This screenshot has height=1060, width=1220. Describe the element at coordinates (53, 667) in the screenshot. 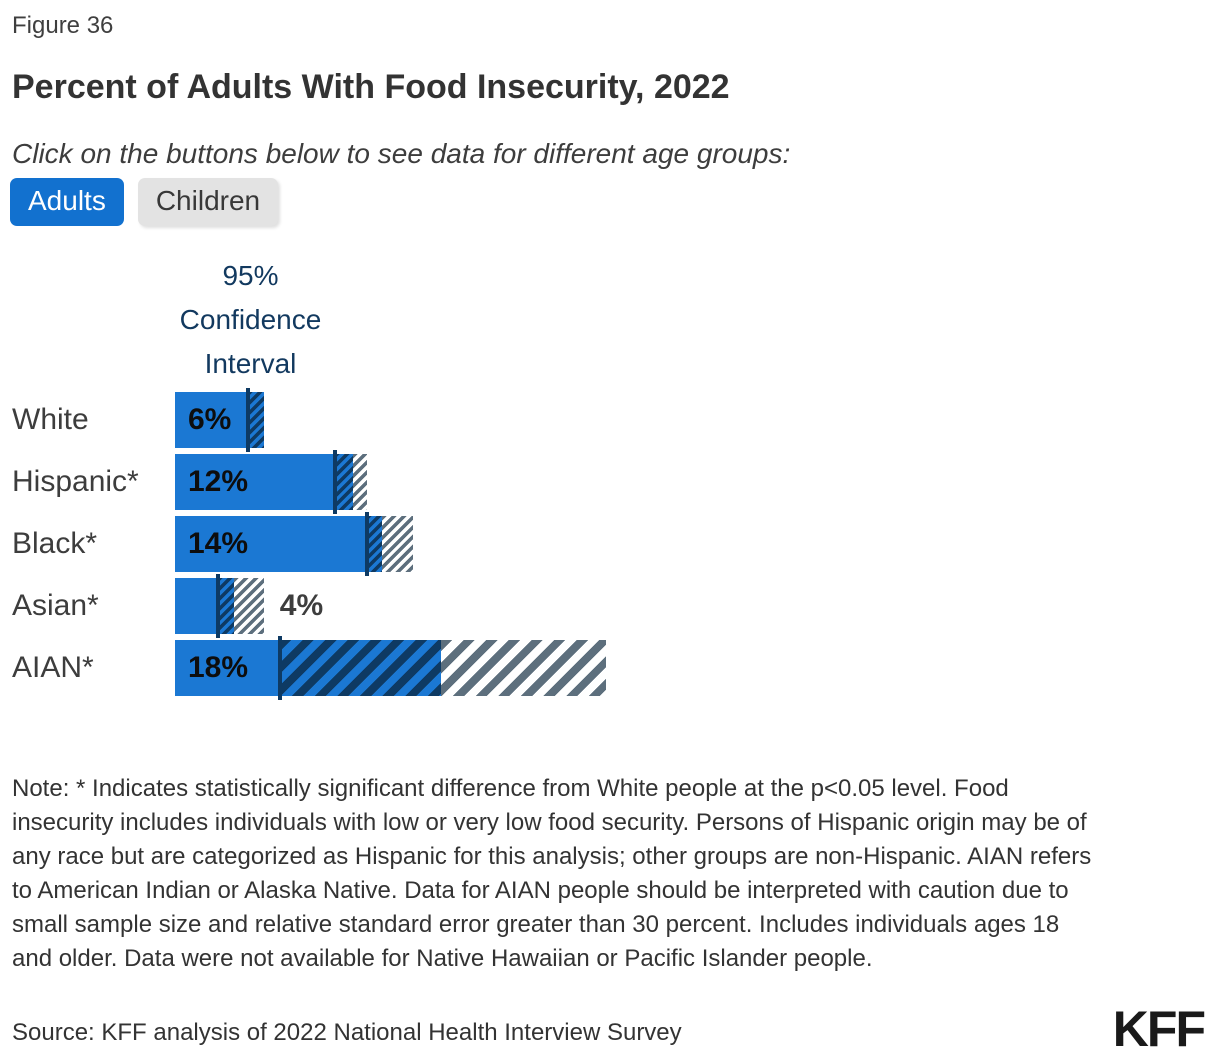

I see `category-label: AIAN*` at that location.